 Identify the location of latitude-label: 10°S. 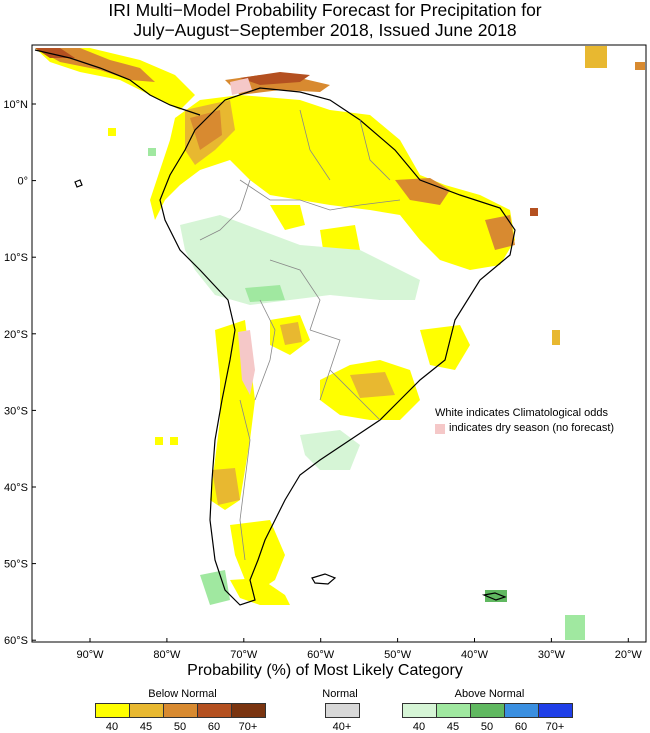
(16, 258).